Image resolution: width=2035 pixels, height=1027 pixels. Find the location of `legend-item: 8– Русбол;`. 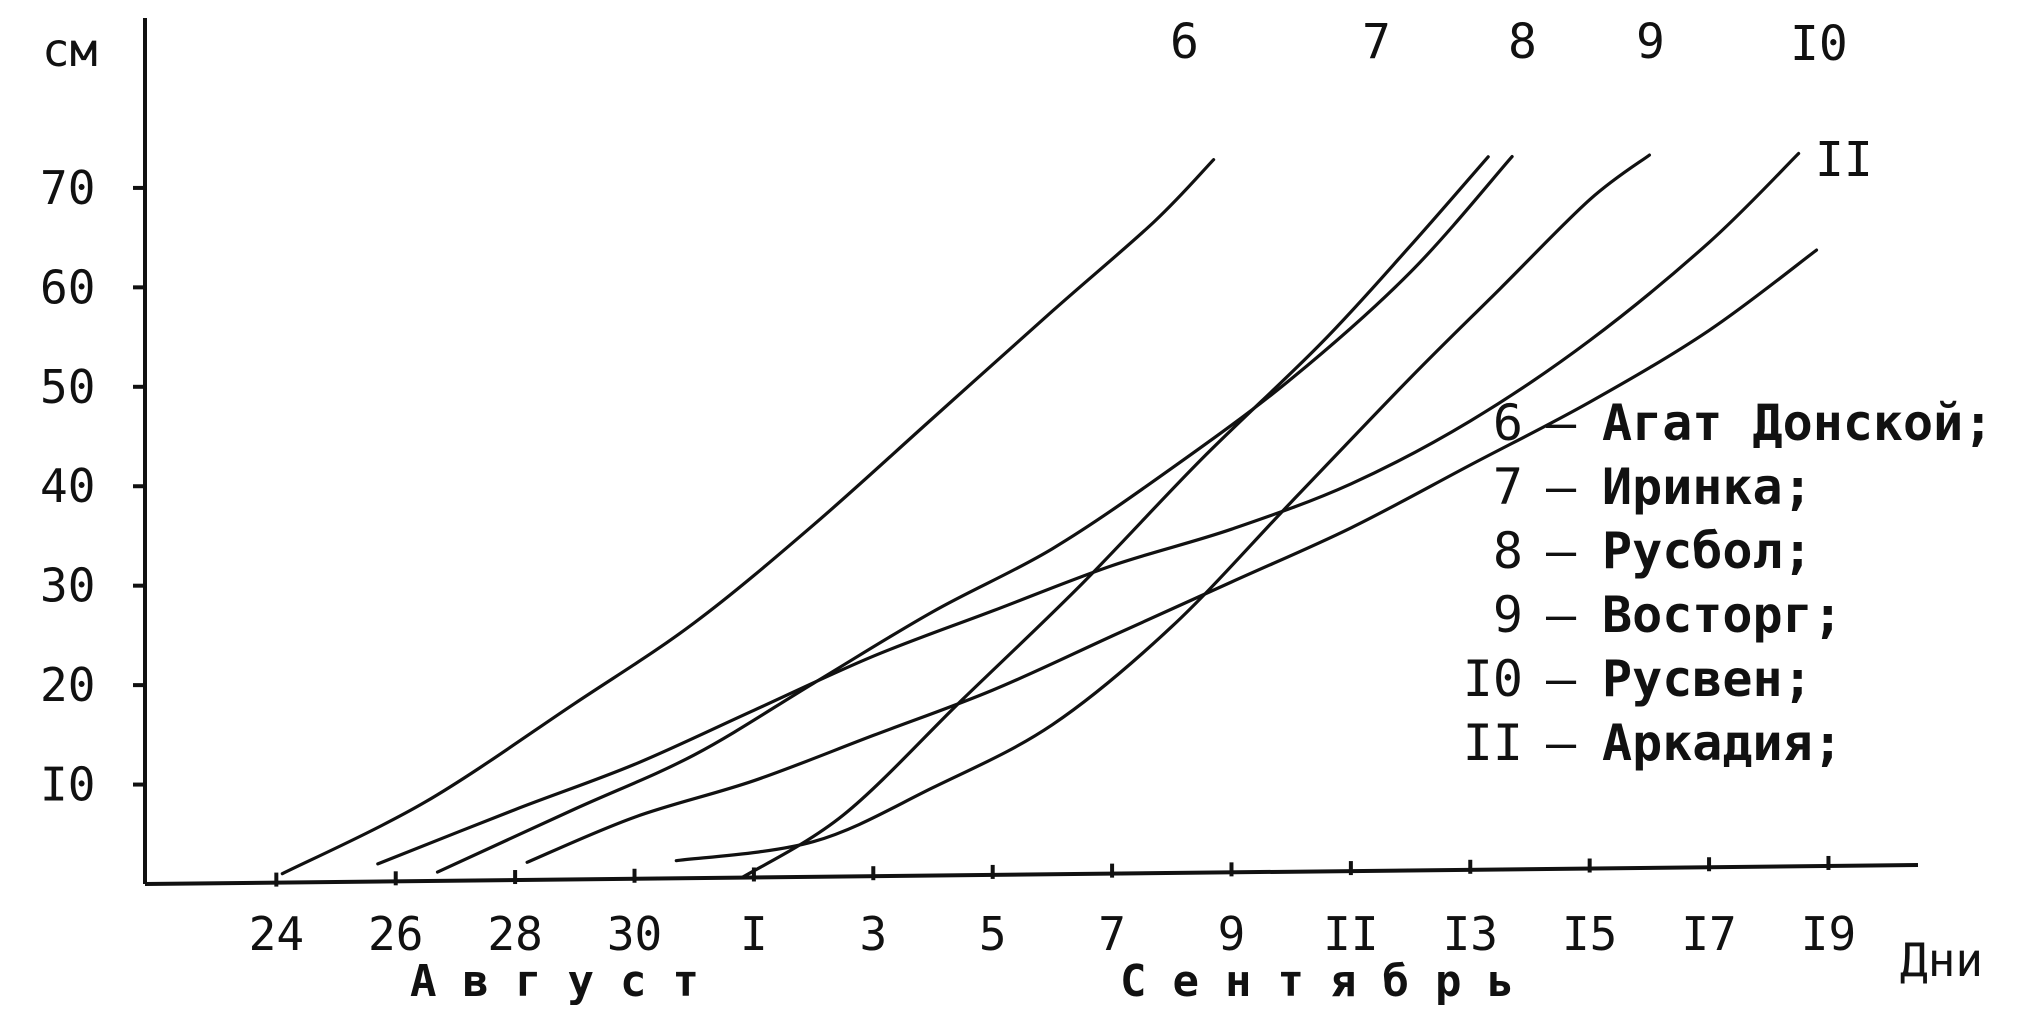

legend-item: 8– Русбол; is located at coordinates (1653, 551).